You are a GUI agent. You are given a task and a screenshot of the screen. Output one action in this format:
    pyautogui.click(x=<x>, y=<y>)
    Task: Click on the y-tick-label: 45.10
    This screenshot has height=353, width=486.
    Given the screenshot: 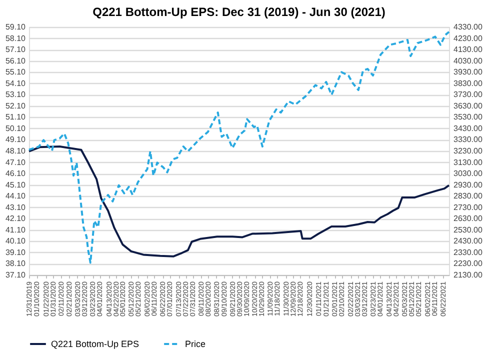 What is the action you would take?
    pyautogui.click(x=15, y=185)
    